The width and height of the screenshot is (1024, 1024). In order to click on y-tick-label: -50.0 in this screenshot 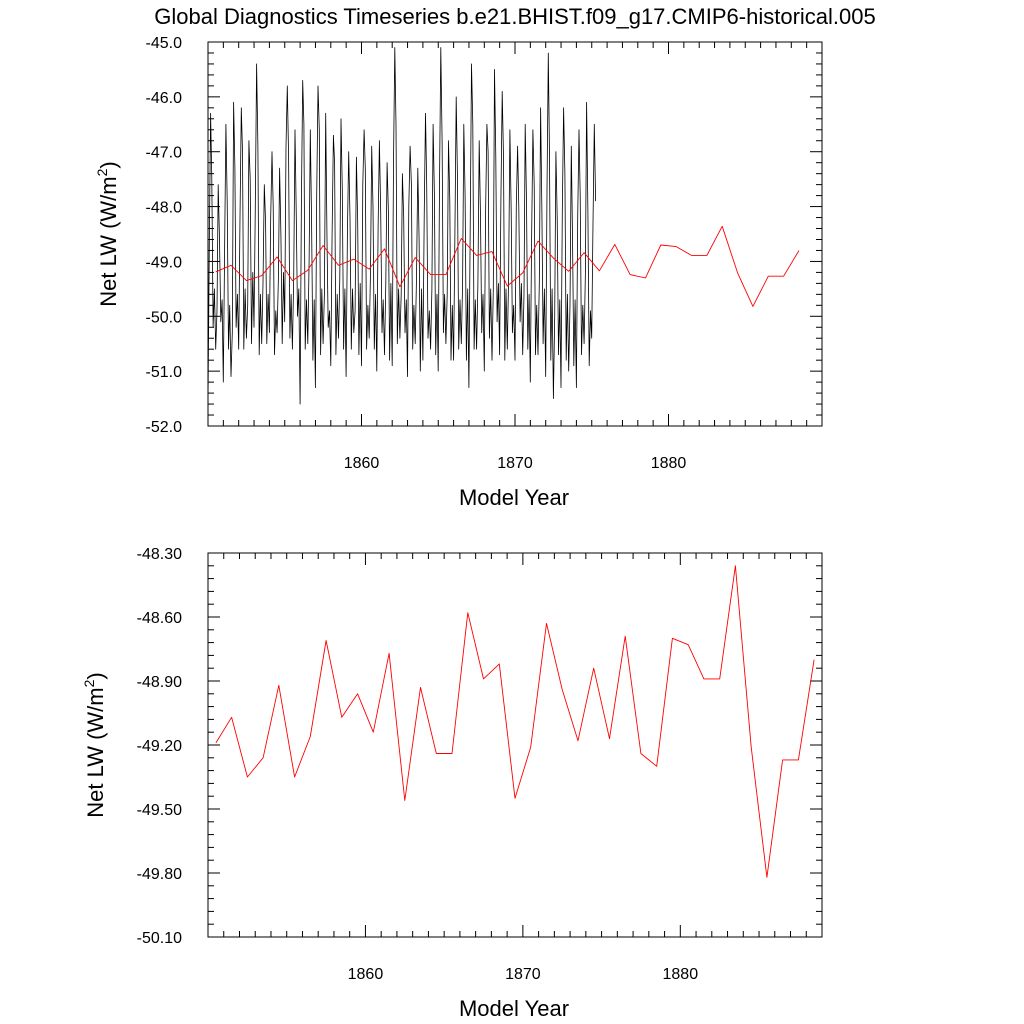, I will do `click(164, 317)`.